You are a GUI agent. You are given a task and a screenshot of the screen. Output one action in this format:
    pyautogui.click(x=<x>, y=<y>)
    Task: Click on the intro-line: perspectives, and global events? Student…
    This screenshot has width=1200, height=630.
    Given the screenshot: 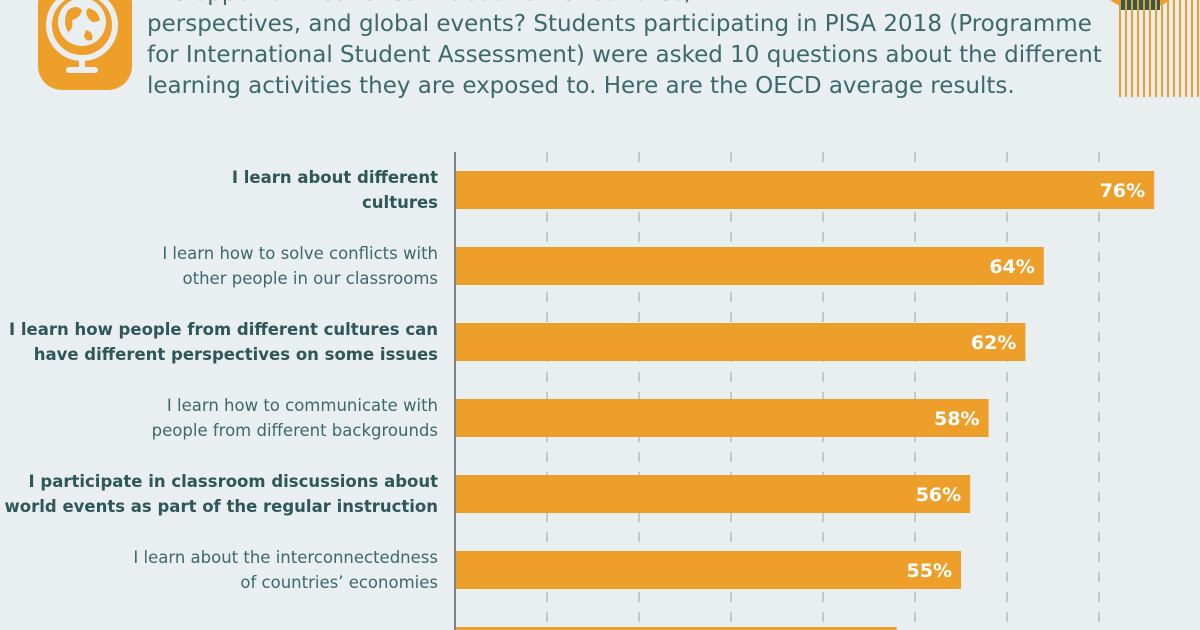 What is the action you would take?
    pyautogui.click(x=619, y=24)
    